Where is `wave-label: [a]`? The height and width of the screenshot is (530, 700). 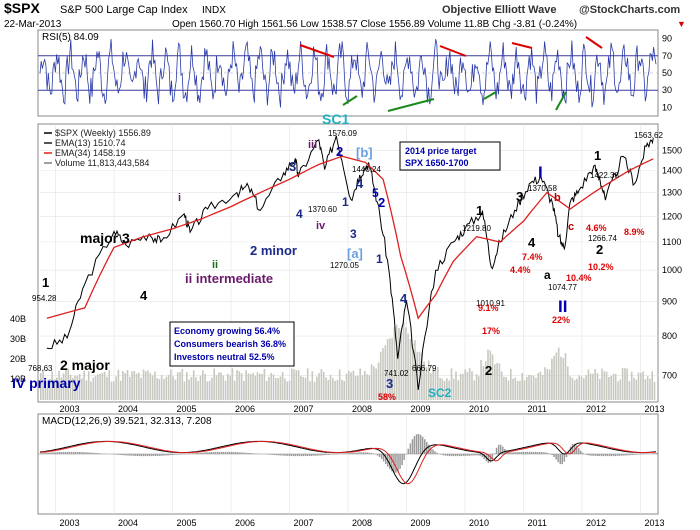 wave-label: [a] is located at coordinates (355, 253).